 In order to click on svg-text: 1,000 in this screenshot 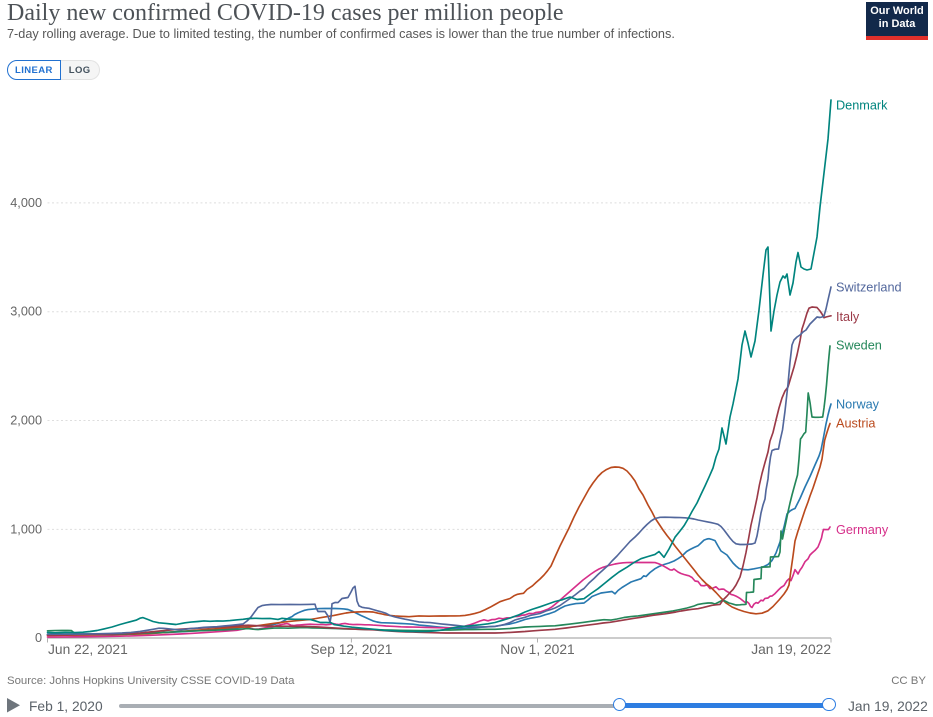, I will do `click(26, 529)`.